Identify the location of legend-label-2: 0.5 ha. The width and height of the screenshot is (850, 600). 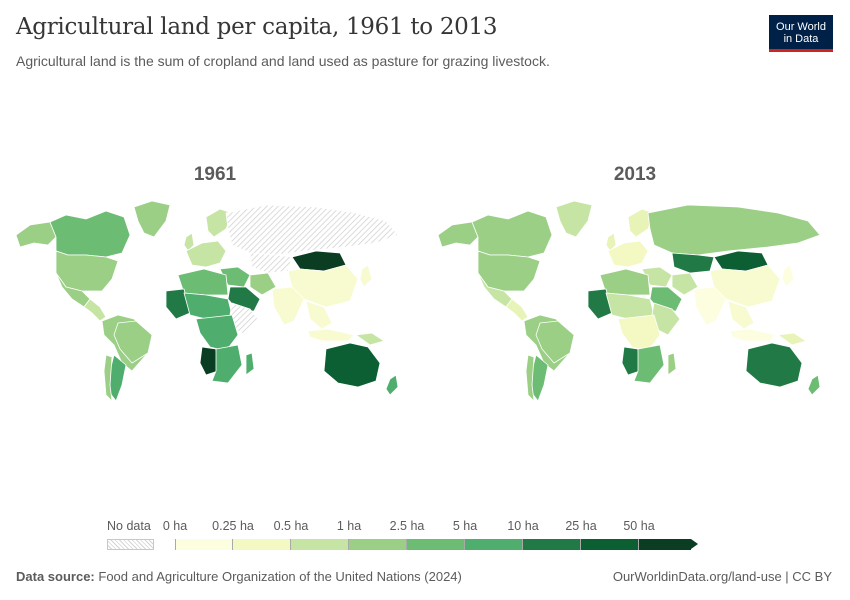
(291, 526).